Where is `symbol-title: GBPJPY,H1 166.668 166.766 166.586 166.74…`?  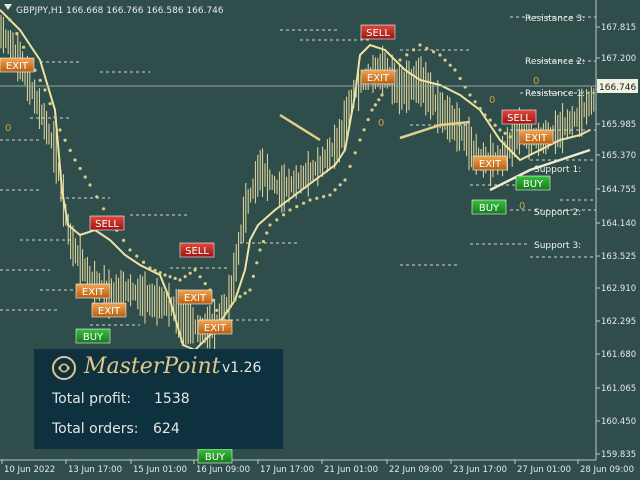 symbol-title: GBPJPY,H1 166.668 166.766 166.586 166.74… is located at coordinates (120, 11).